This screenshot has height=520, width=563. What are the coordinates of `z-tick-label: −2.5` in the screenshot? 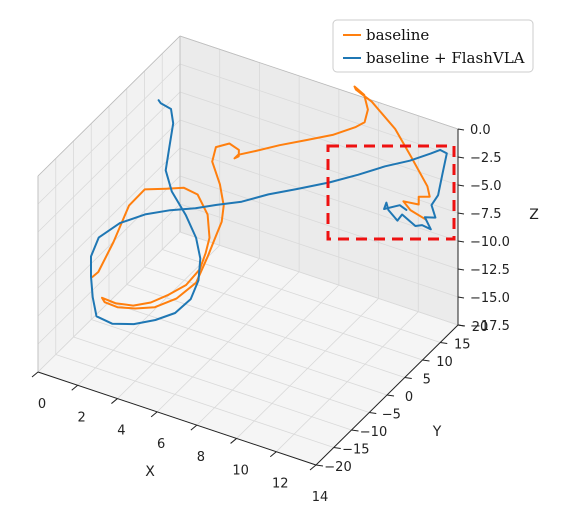 It's located at (486, 158).